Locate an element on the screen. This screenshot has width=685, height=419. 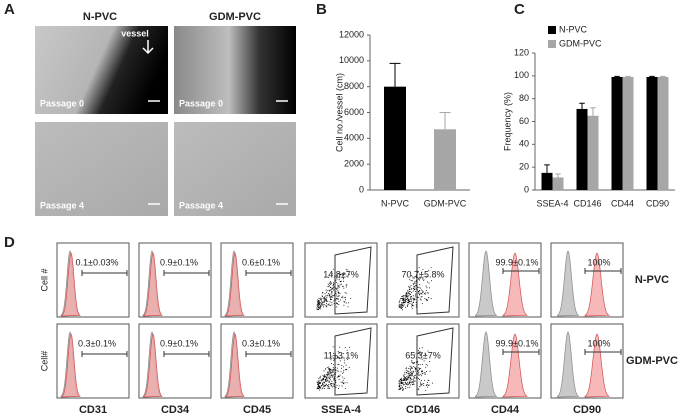
arrow is located at coordinates (148, 47).